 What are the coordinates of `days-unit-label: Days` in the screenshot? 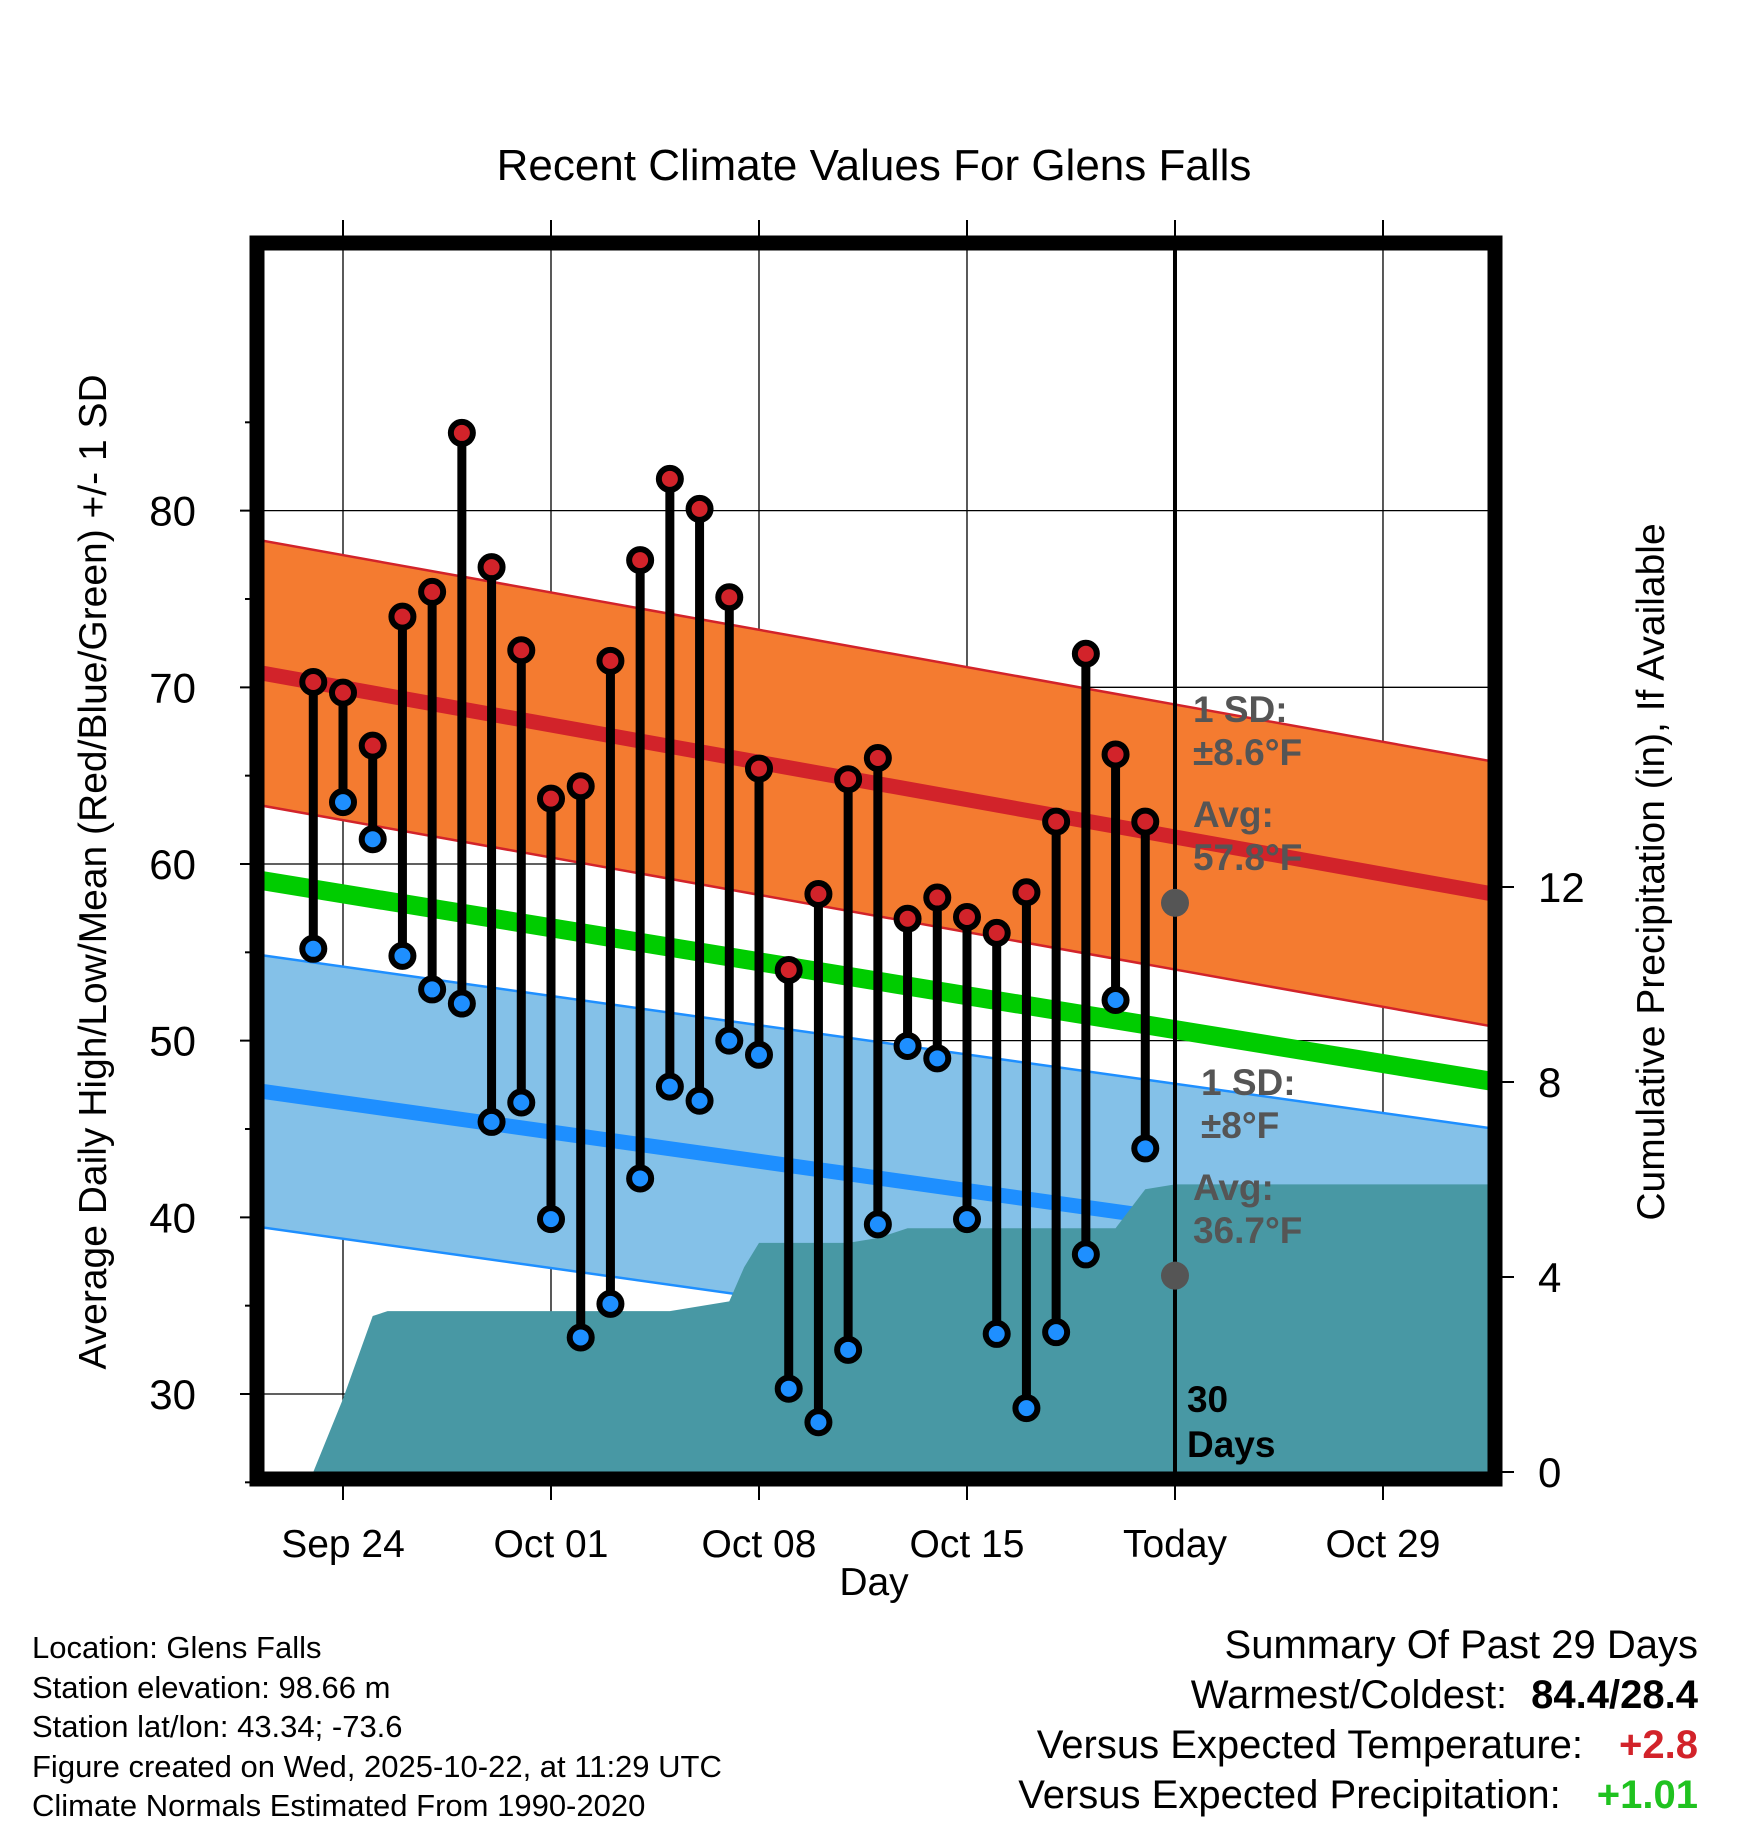 It's located at (1231, 1444).